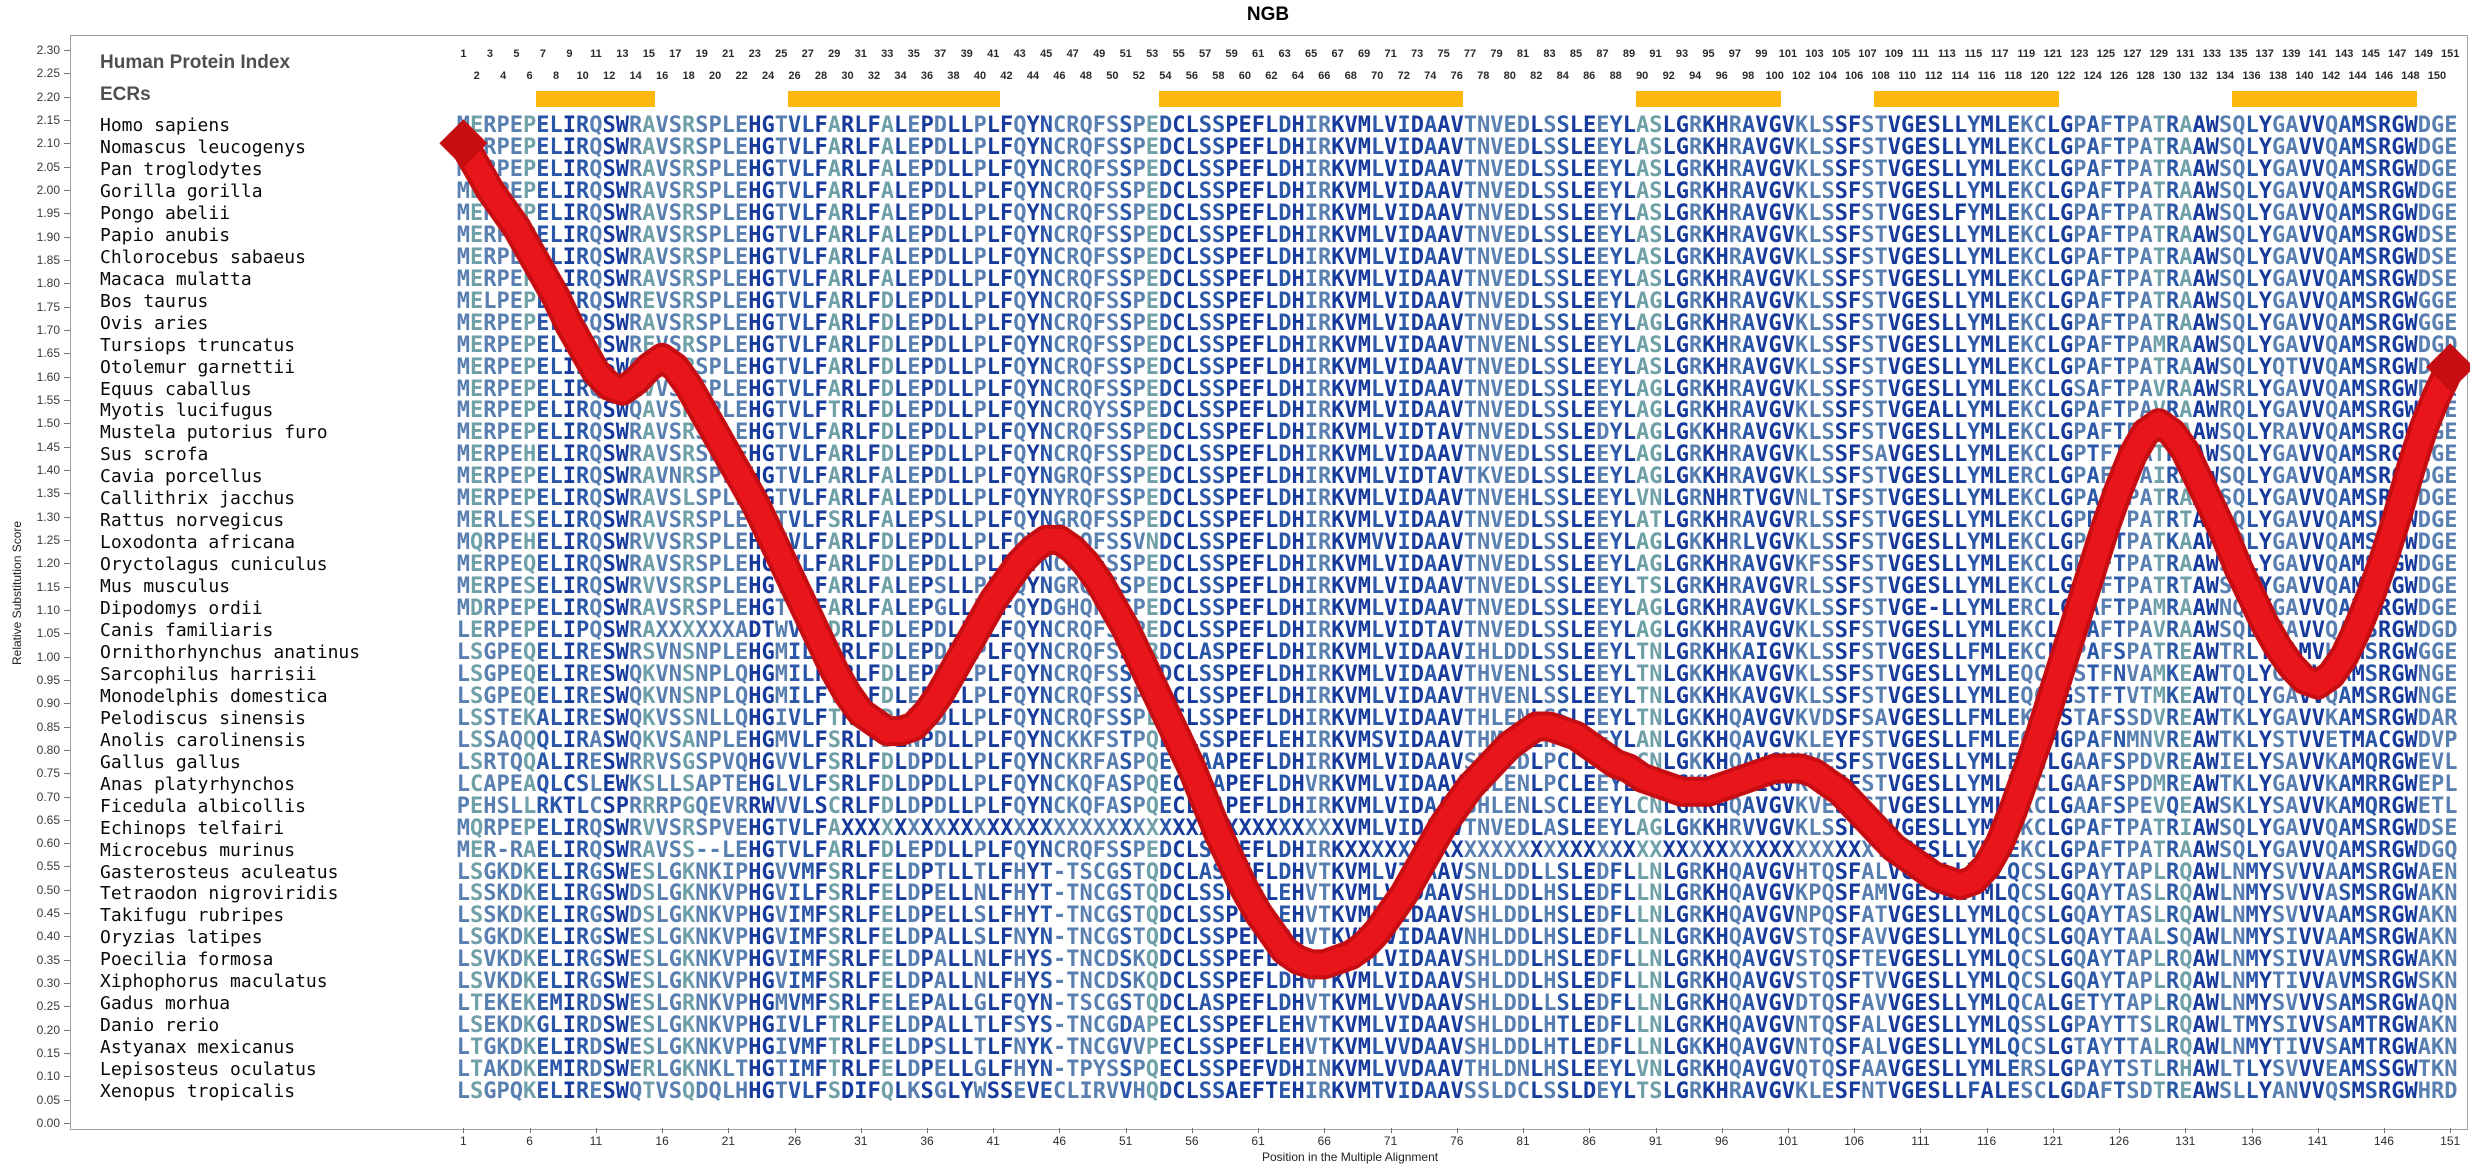 The height and width of the screenshot is (1175, 2470). Describe the element at coordinates (1139, 76) in the screenshot. I see `ruler-number: 52` at that location.